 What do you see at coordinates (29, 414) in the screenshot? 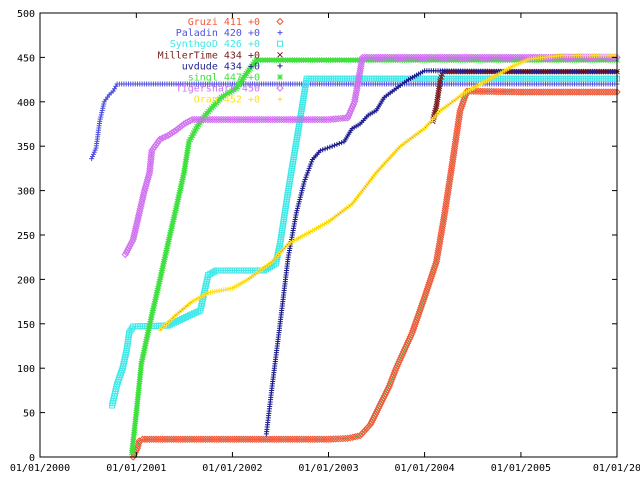
I see `y-tick-label: 50` at bounding box center [29, 414].